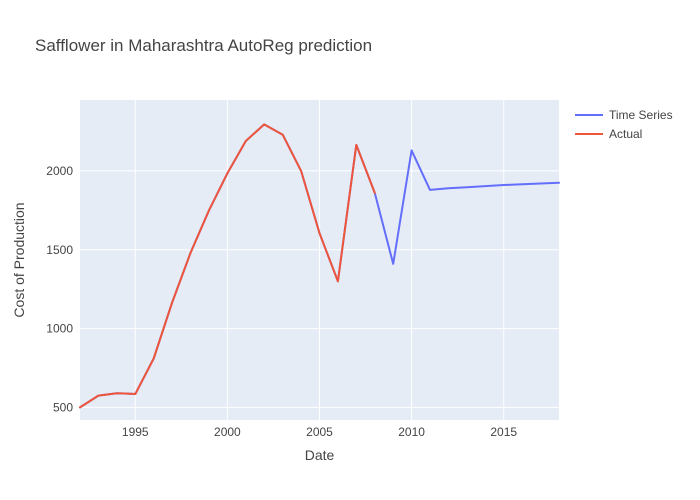  What do you see at coordinates (59, 171) in the screenshot?
I see `y-tick-label: 2000` at bounding box center [59, 171].